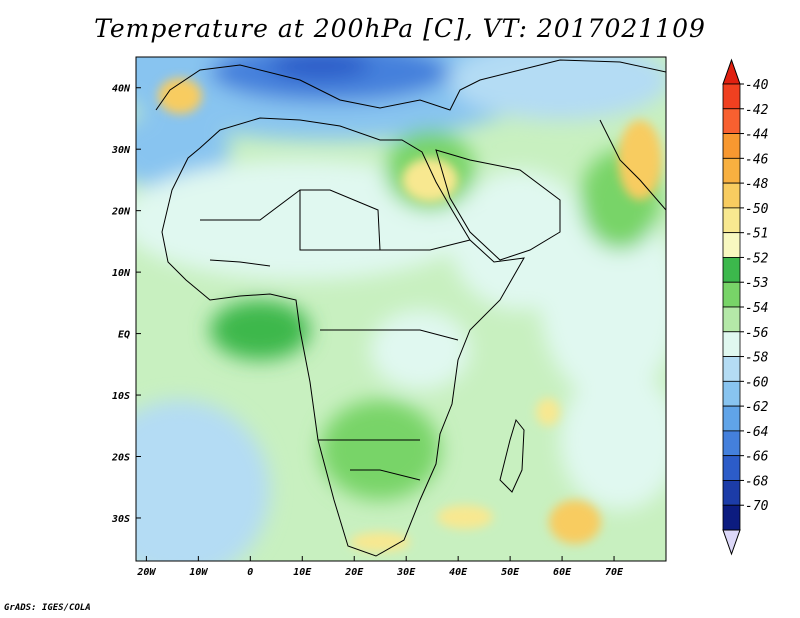  I want to click on colorbar-label-0: -40, so click(757, 85).